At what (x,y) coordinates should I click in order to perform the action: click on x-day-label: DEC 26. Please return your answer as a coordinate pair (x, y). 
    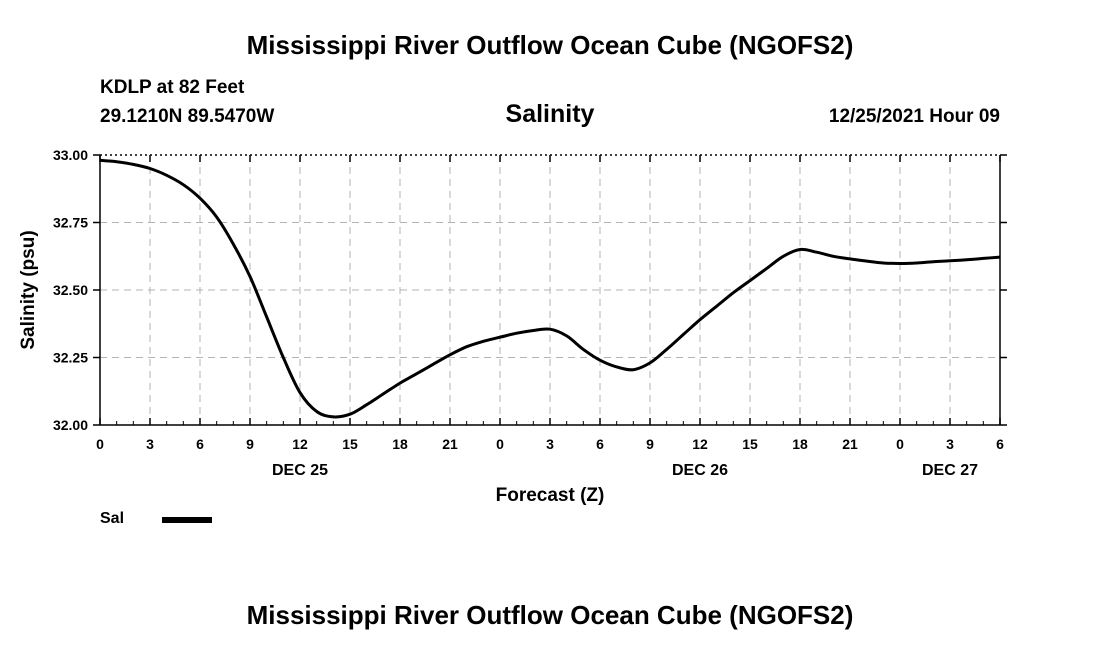
    Looking at the image, I should click on (700, 470).